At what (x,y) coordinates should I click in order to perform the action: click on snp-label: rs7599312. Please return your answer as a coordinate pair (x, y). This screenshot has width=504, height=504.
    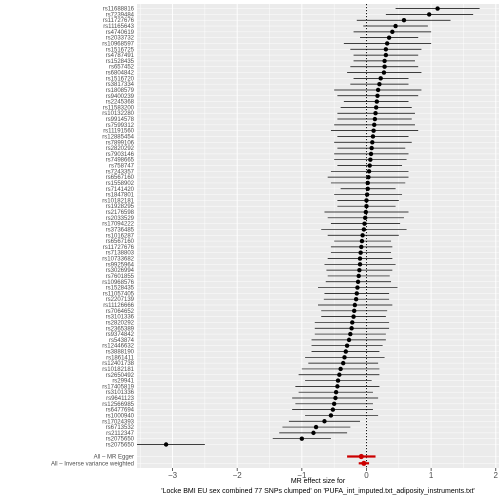
    Looking at the image, I should click on (120, 126).